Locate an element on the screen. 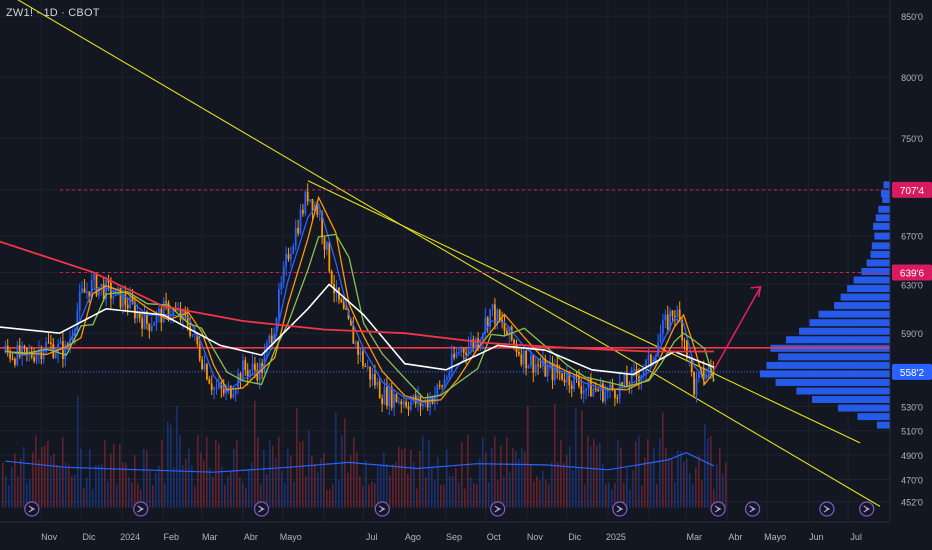 The width and height of the screenshot is (932, 550). forecast-arrowhead is located at coordinates (756, 291).